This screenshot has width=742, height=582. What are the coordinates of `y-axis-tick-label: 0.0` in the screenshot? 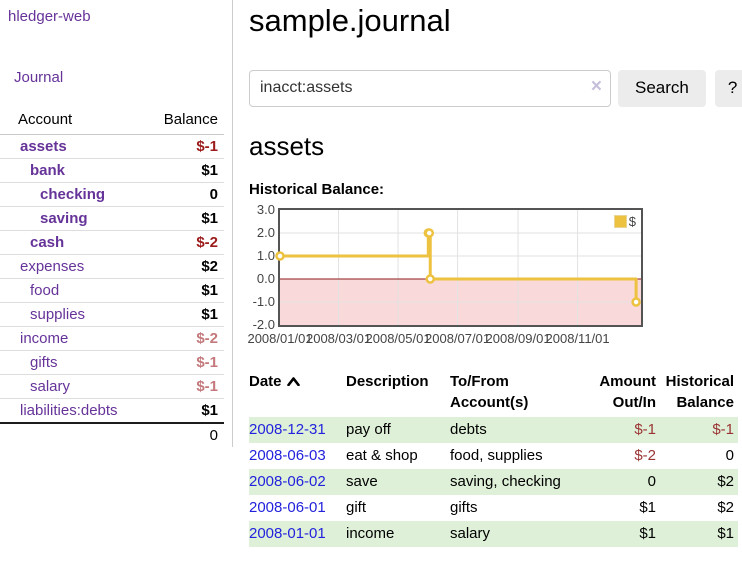 It's located at (265, 278).